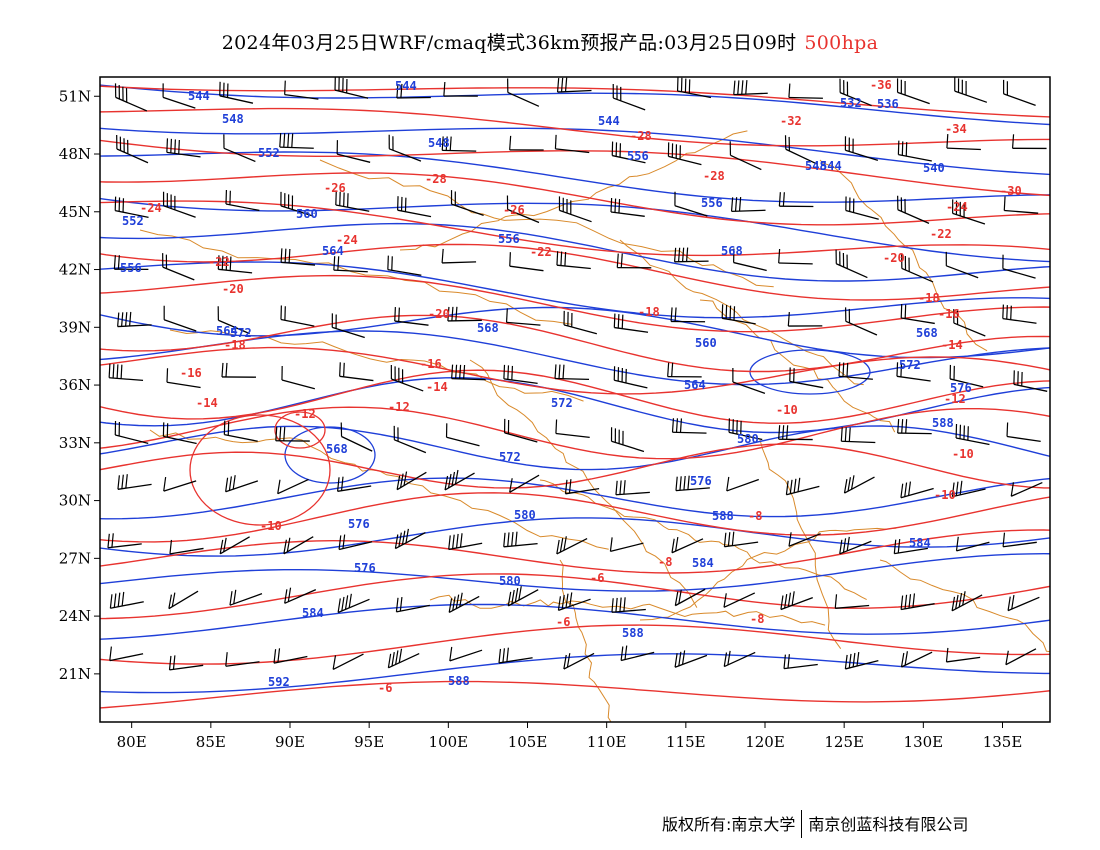 This screenshot has width=1100, height=850. I want to click on height-contour-label: 572, so click(910, 365).